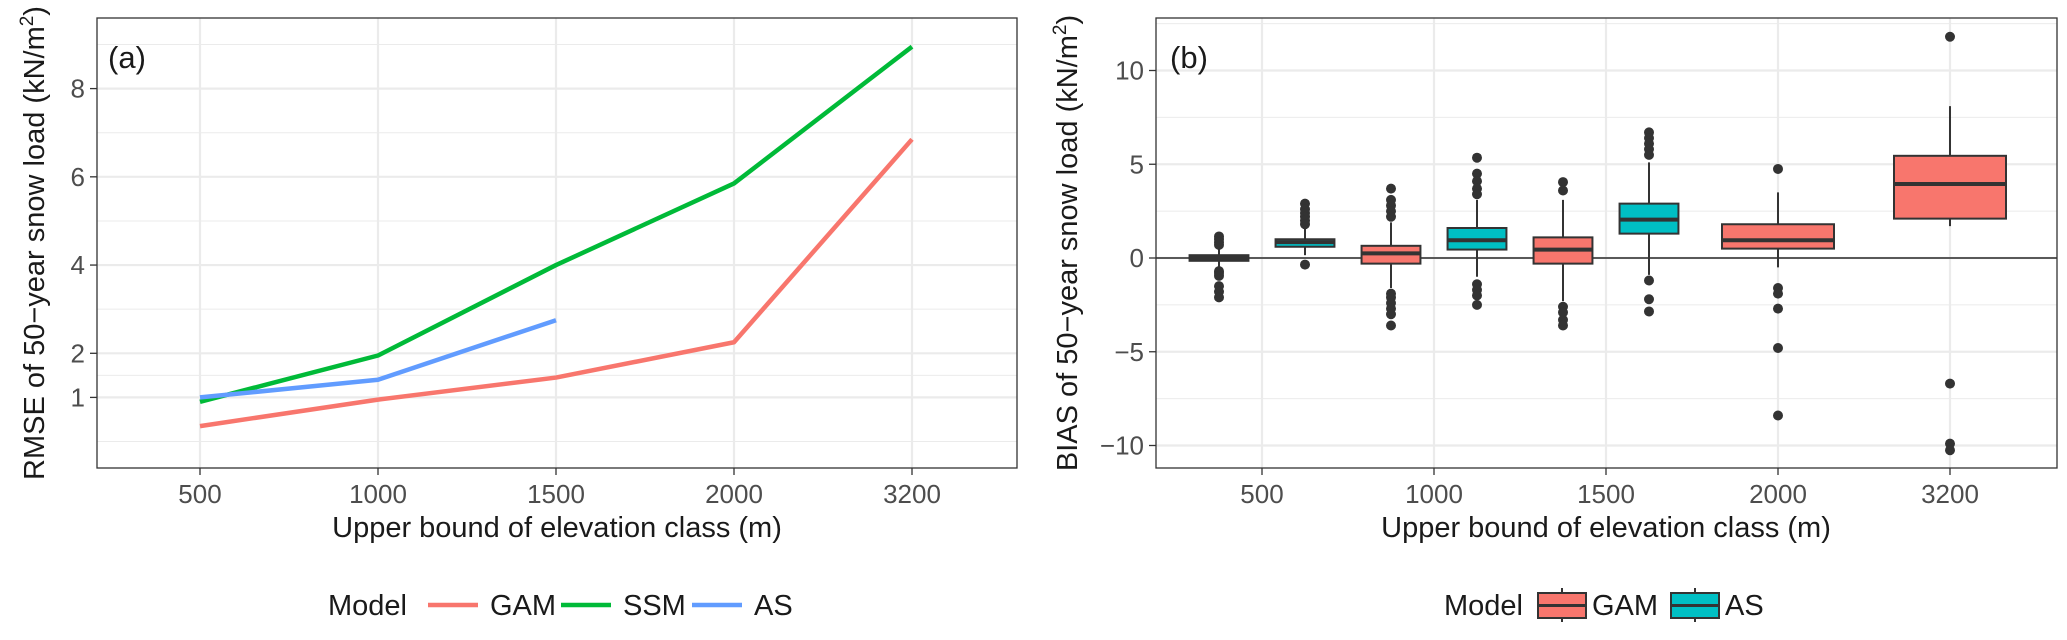  Describe the element at coordinates (654, 606) in the screenshot. I see `panel-a-legend-label-ssm: SSM` at that location.